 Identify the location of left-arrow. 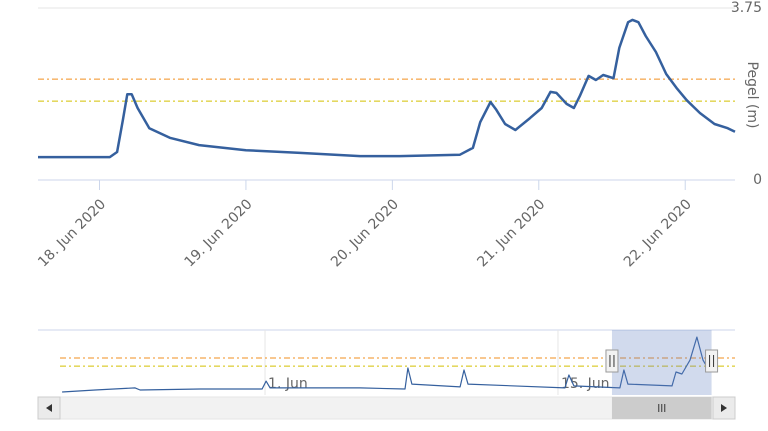
(49, 408).